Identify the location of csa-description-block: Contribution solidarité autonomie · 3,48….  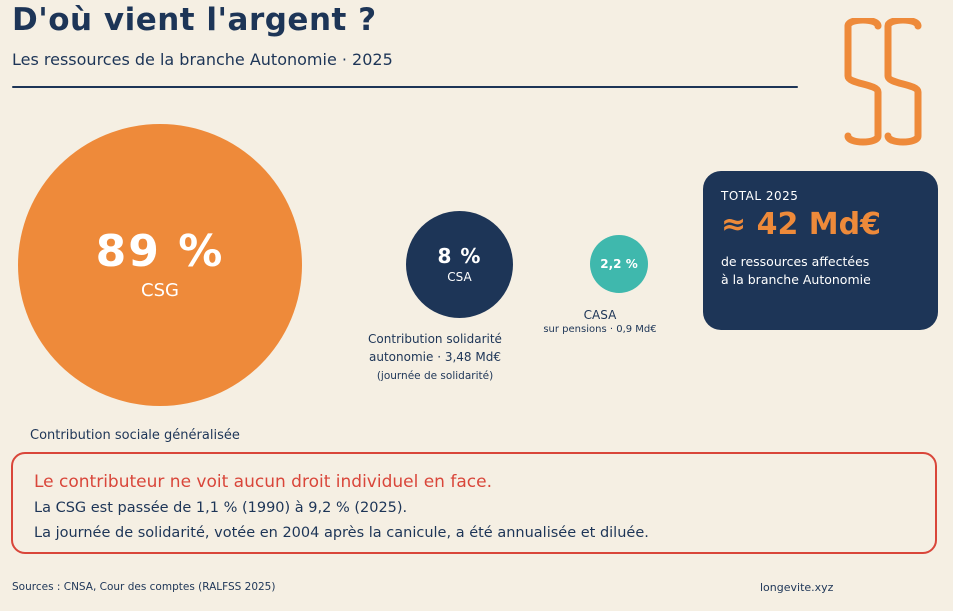
(435, 357).